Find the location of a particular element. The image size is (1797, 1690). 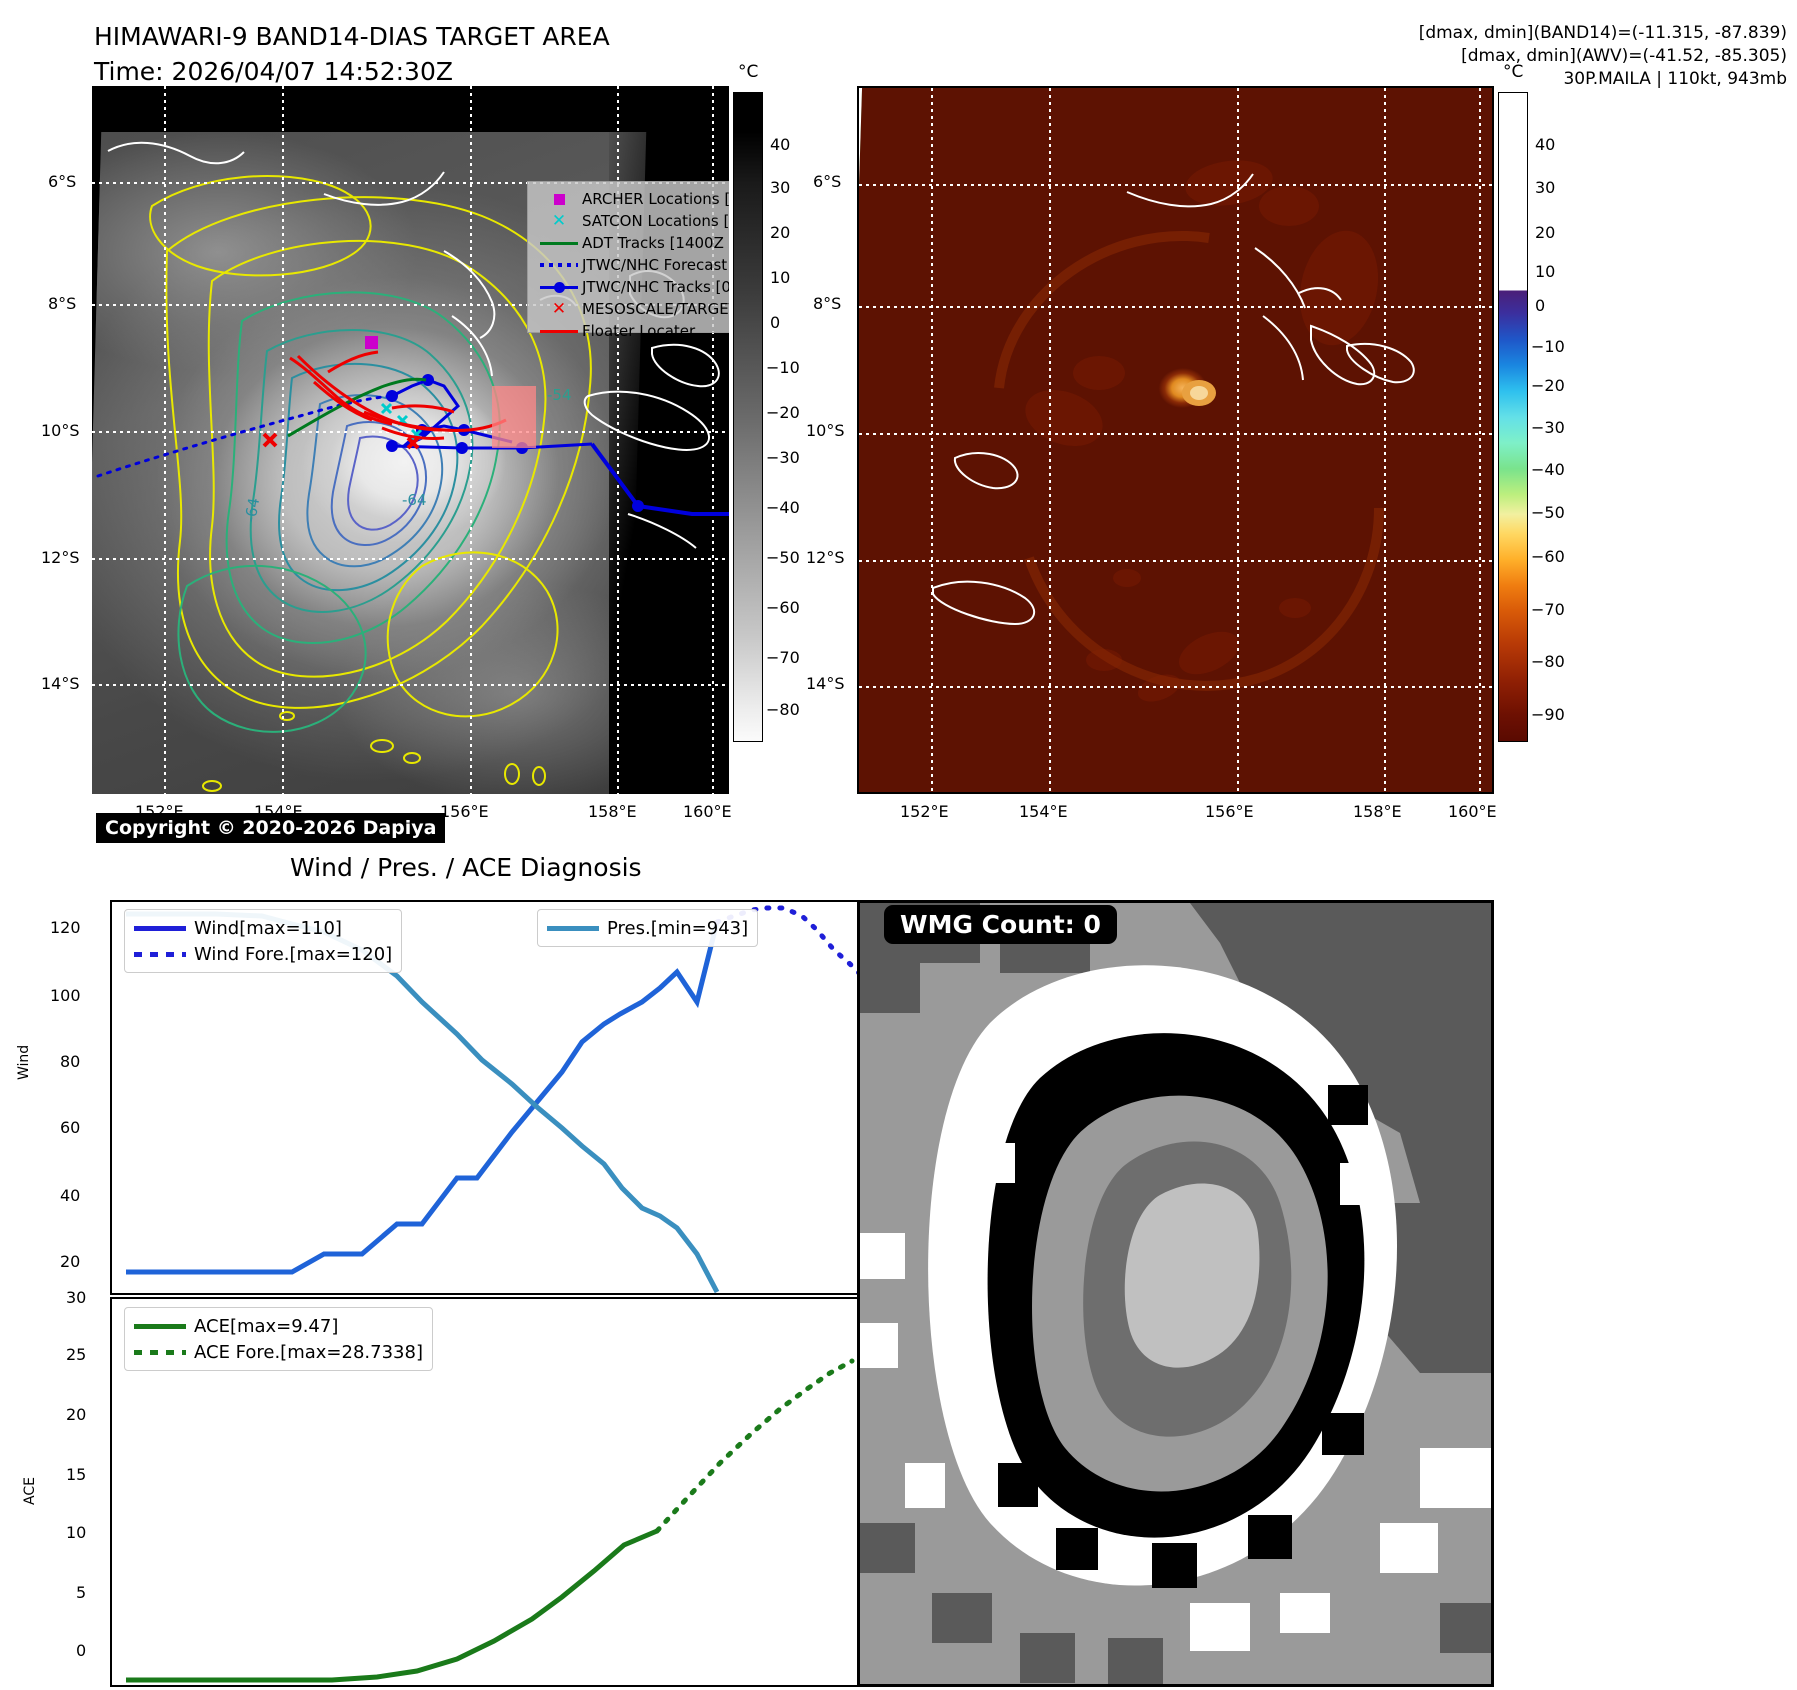

lon-label-152e-left: 152°E is located at coordinates (159, 811).